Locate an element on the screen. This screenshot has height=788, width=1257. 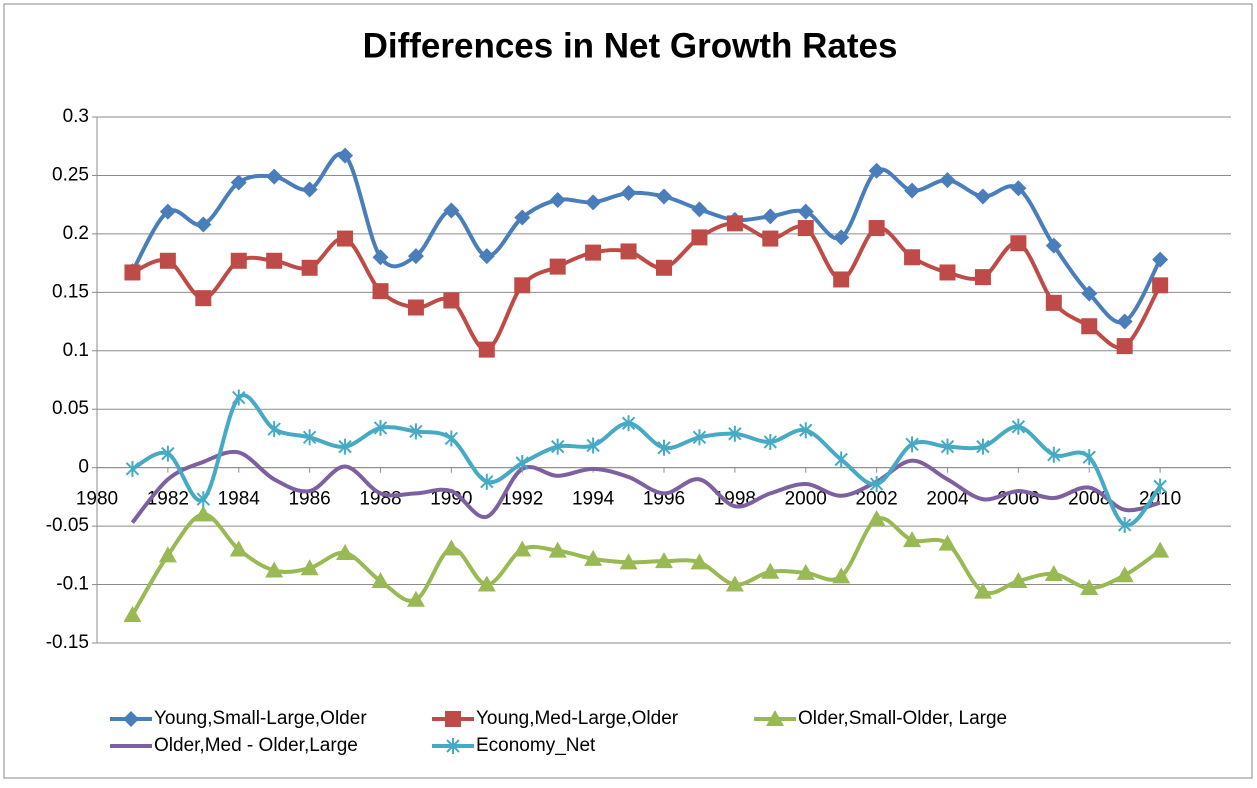
legend-label: Older,Med - Older,Large is located at coordinates (256, 745).